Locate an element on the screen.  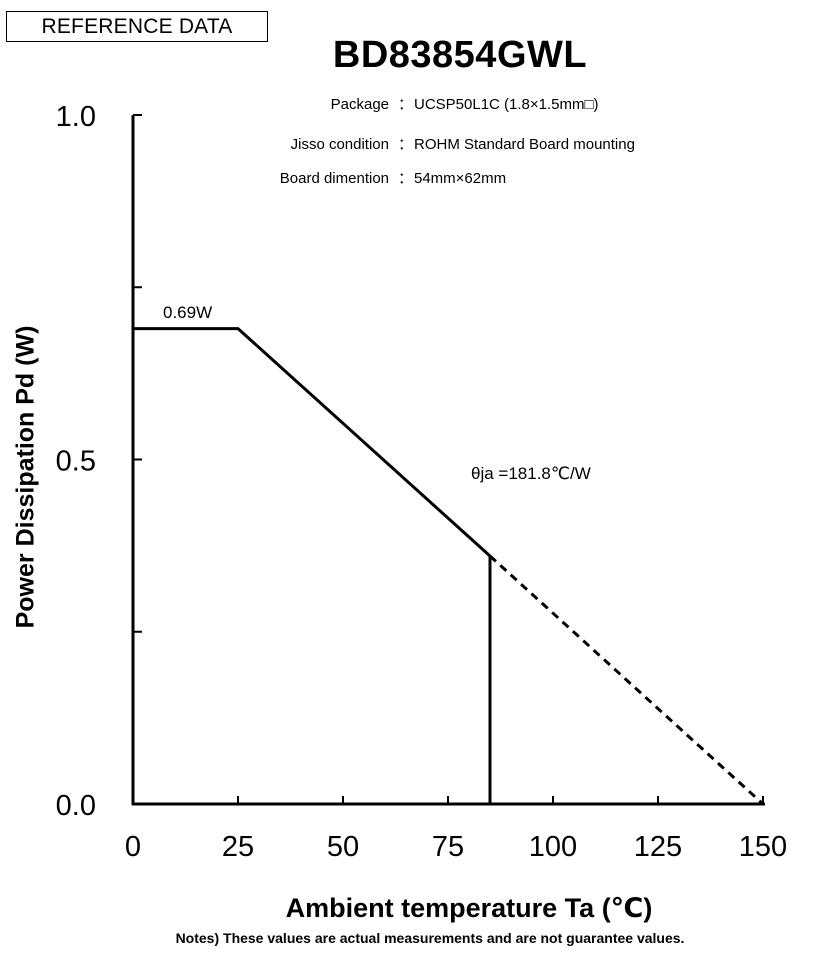
x-tick-label: 125 is located at coordinates (658, 847).